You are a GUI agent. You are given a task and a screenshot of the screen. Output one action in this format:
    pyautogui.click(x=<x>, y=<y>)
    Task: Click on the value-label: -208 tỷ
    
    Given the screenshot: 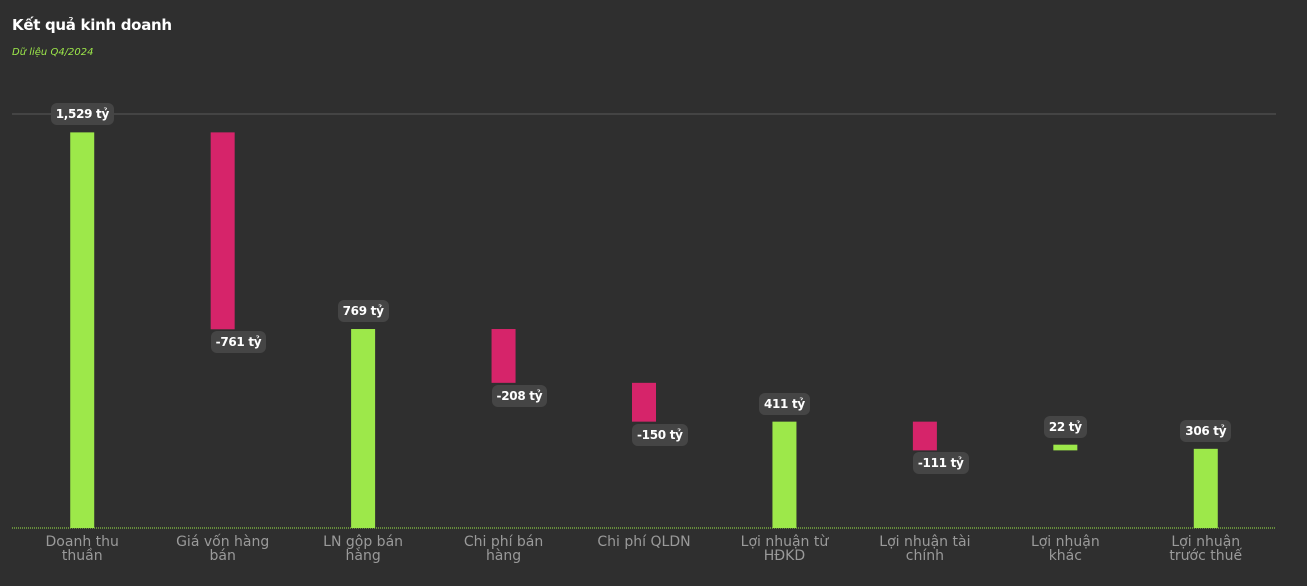 What is the action you would take?
    pyautogui.click(x=519, y=395)
    